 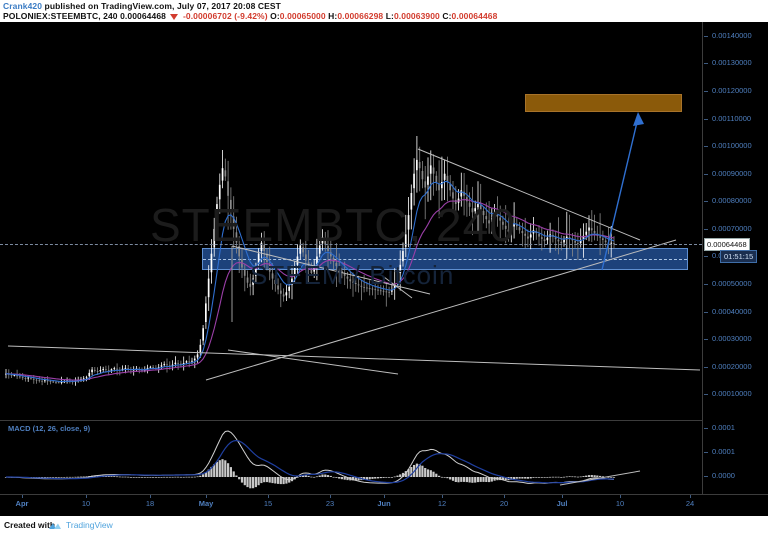 What do you see at coordinates (55, 526) in the screenshot?
I see `tradingview-logo-icon` at bounding box center [55, 526].